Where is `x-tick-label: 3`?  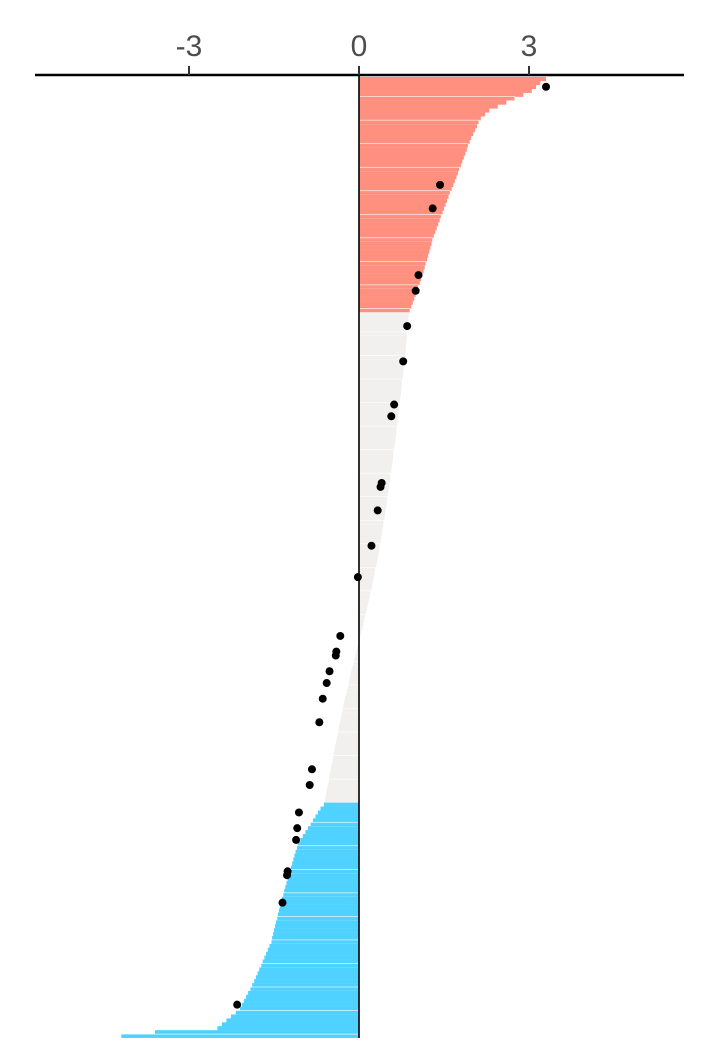 x-tick-label: 3 is located at coordinates (529, 46).